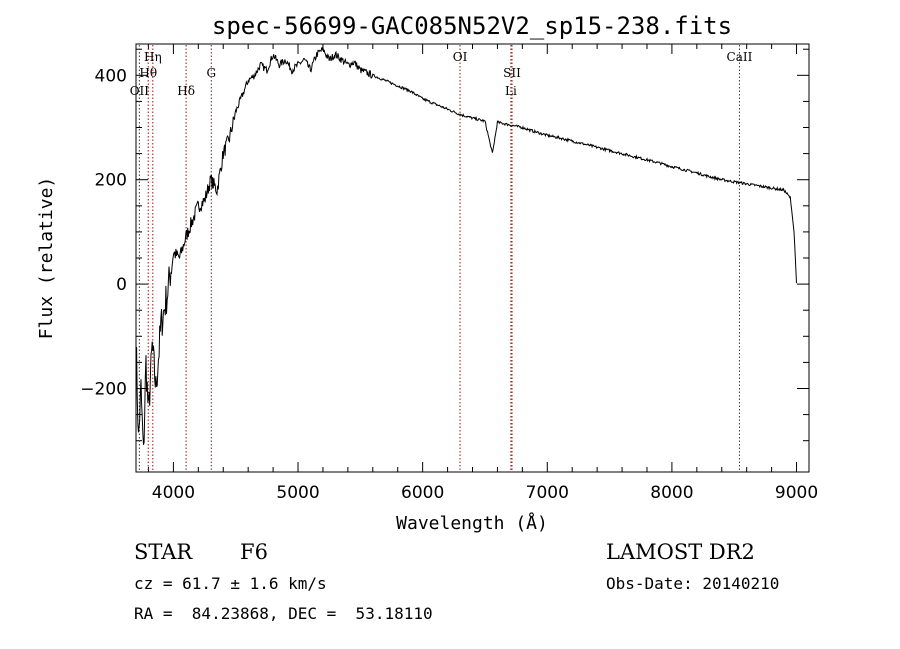 This screenshot has height=649, width=900. What do you see at coordinates (680, 552) in the screenshot?
I see `info-survey: LAMOST DR2` at bounding box center [680, 552].